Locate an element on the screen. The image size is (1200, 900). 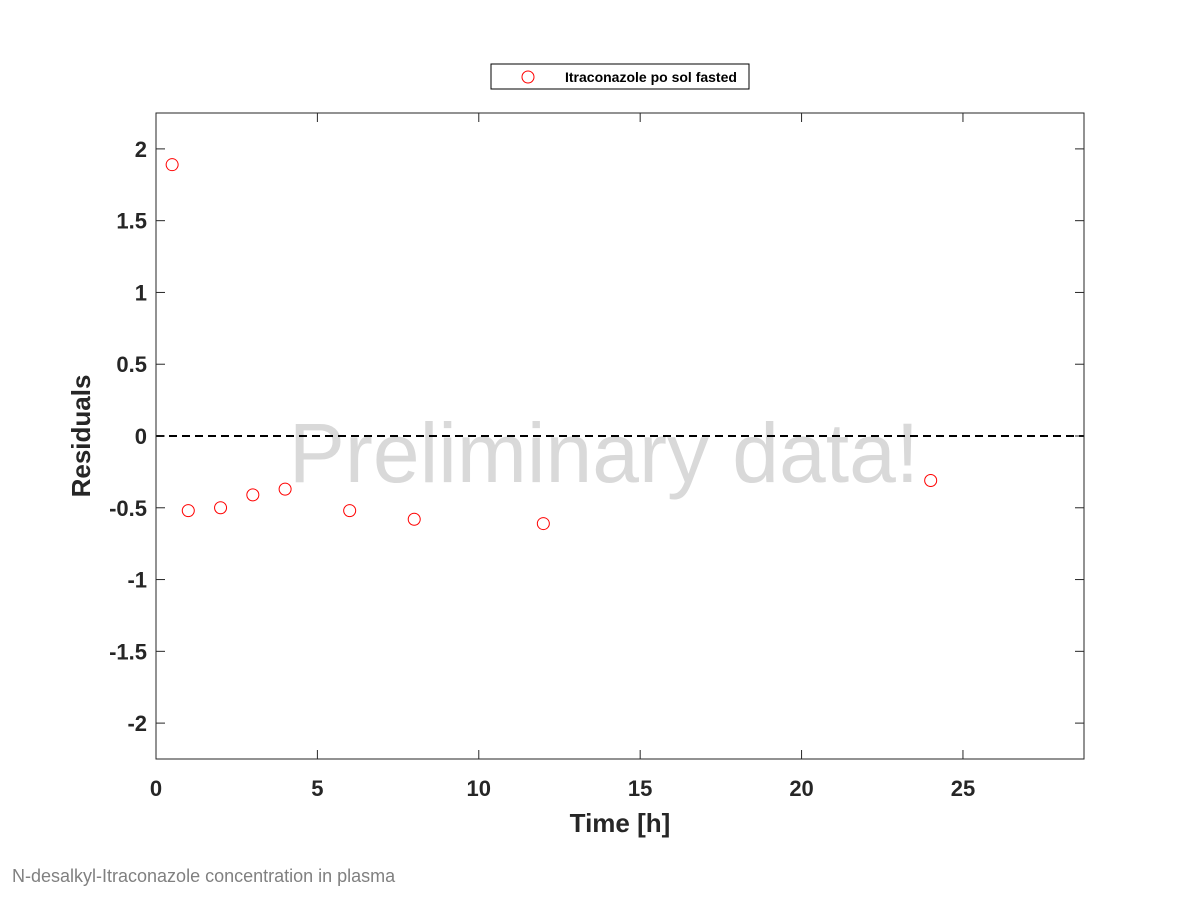
legend: Itraconazole po sol fasted is located at coordinates (620, 76).